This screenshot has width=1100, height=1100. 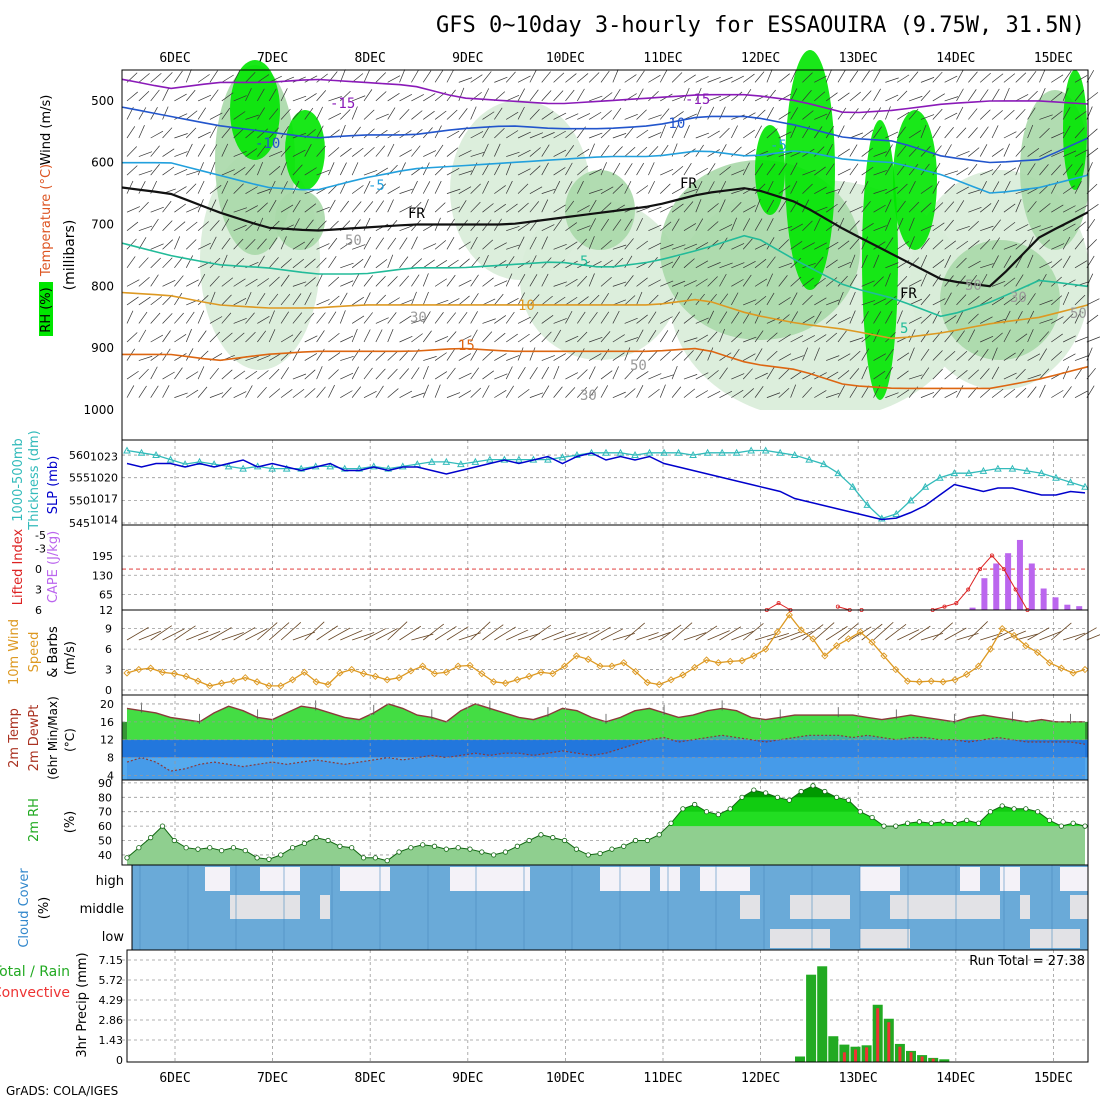 What do you see at coordinates (980, 569) in the screenshot?
I see `lifted-index-marker` at bounding box center [980, 569].